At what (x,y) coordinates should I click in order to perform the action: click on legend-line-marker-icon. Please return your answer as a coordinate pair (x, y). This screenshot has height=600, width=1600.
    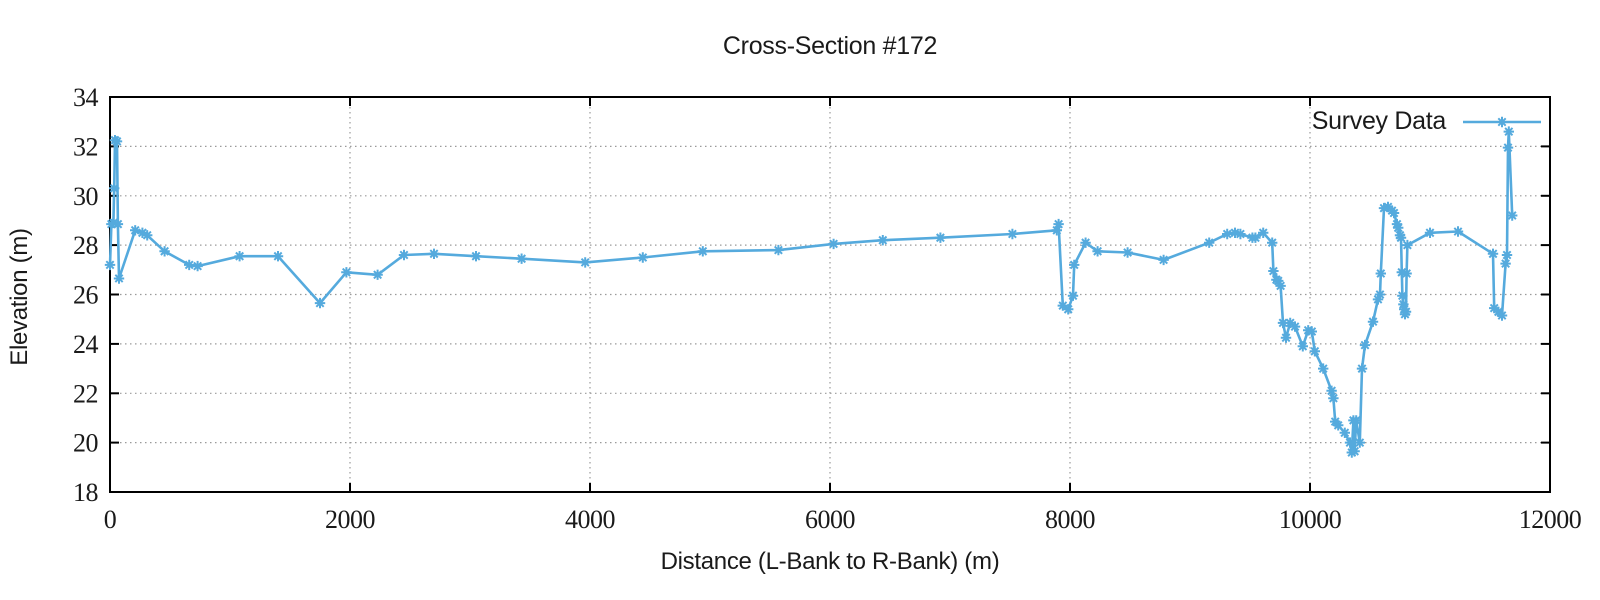
    Looking at the image, I should click on (1502, 121).